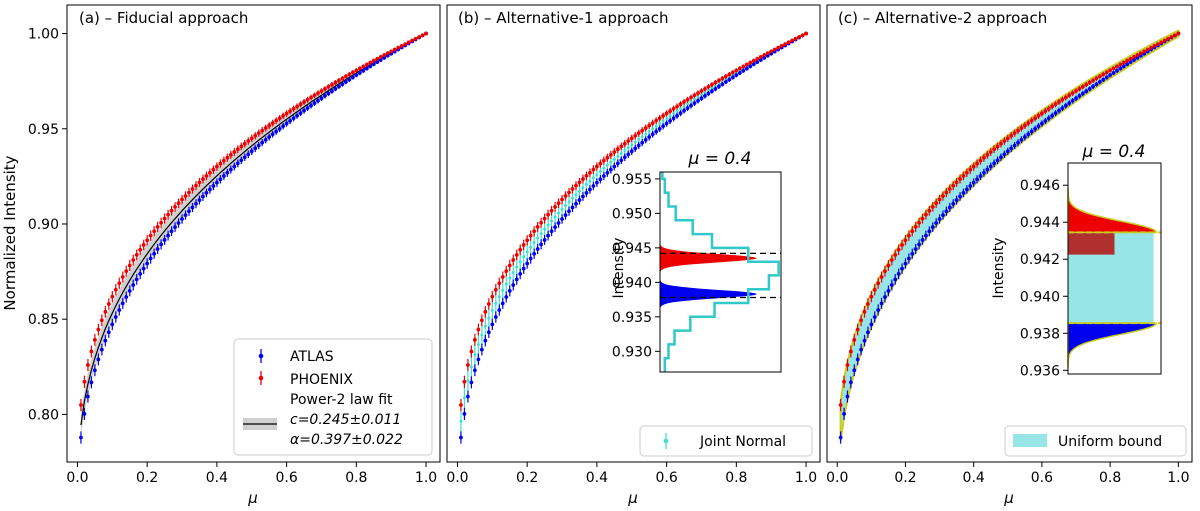  Describe the element at coordinates (312, 357) in the screenshot. I see `legend-label-atlas: ATLAS` at that location.